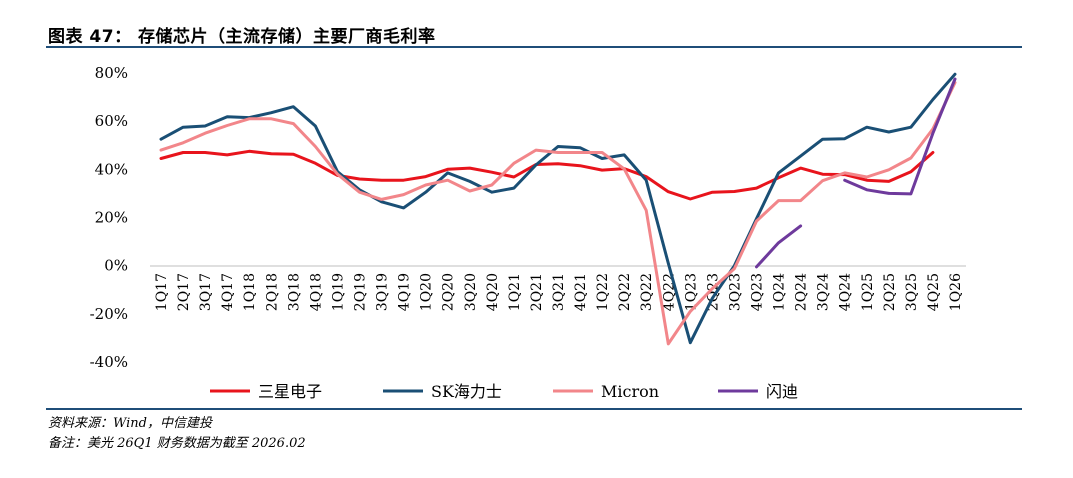  I want to click on x-tick-label: 3Q17, so click(206, 292).